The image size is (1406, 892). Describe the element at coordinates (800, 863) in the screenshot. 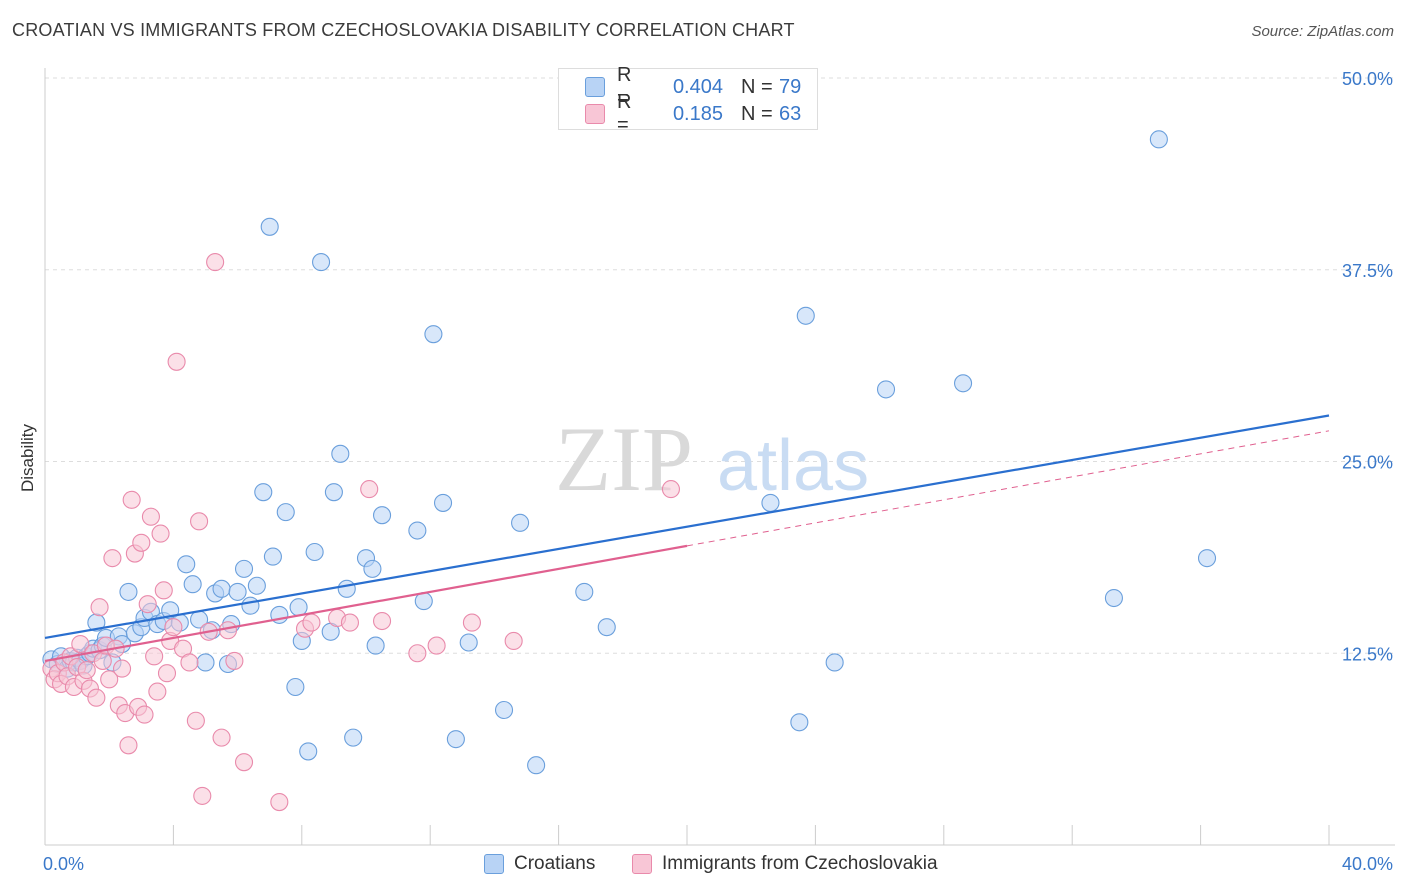

I see `bottom-legend-label: Immigrants from Czechoslovakia` at that location.